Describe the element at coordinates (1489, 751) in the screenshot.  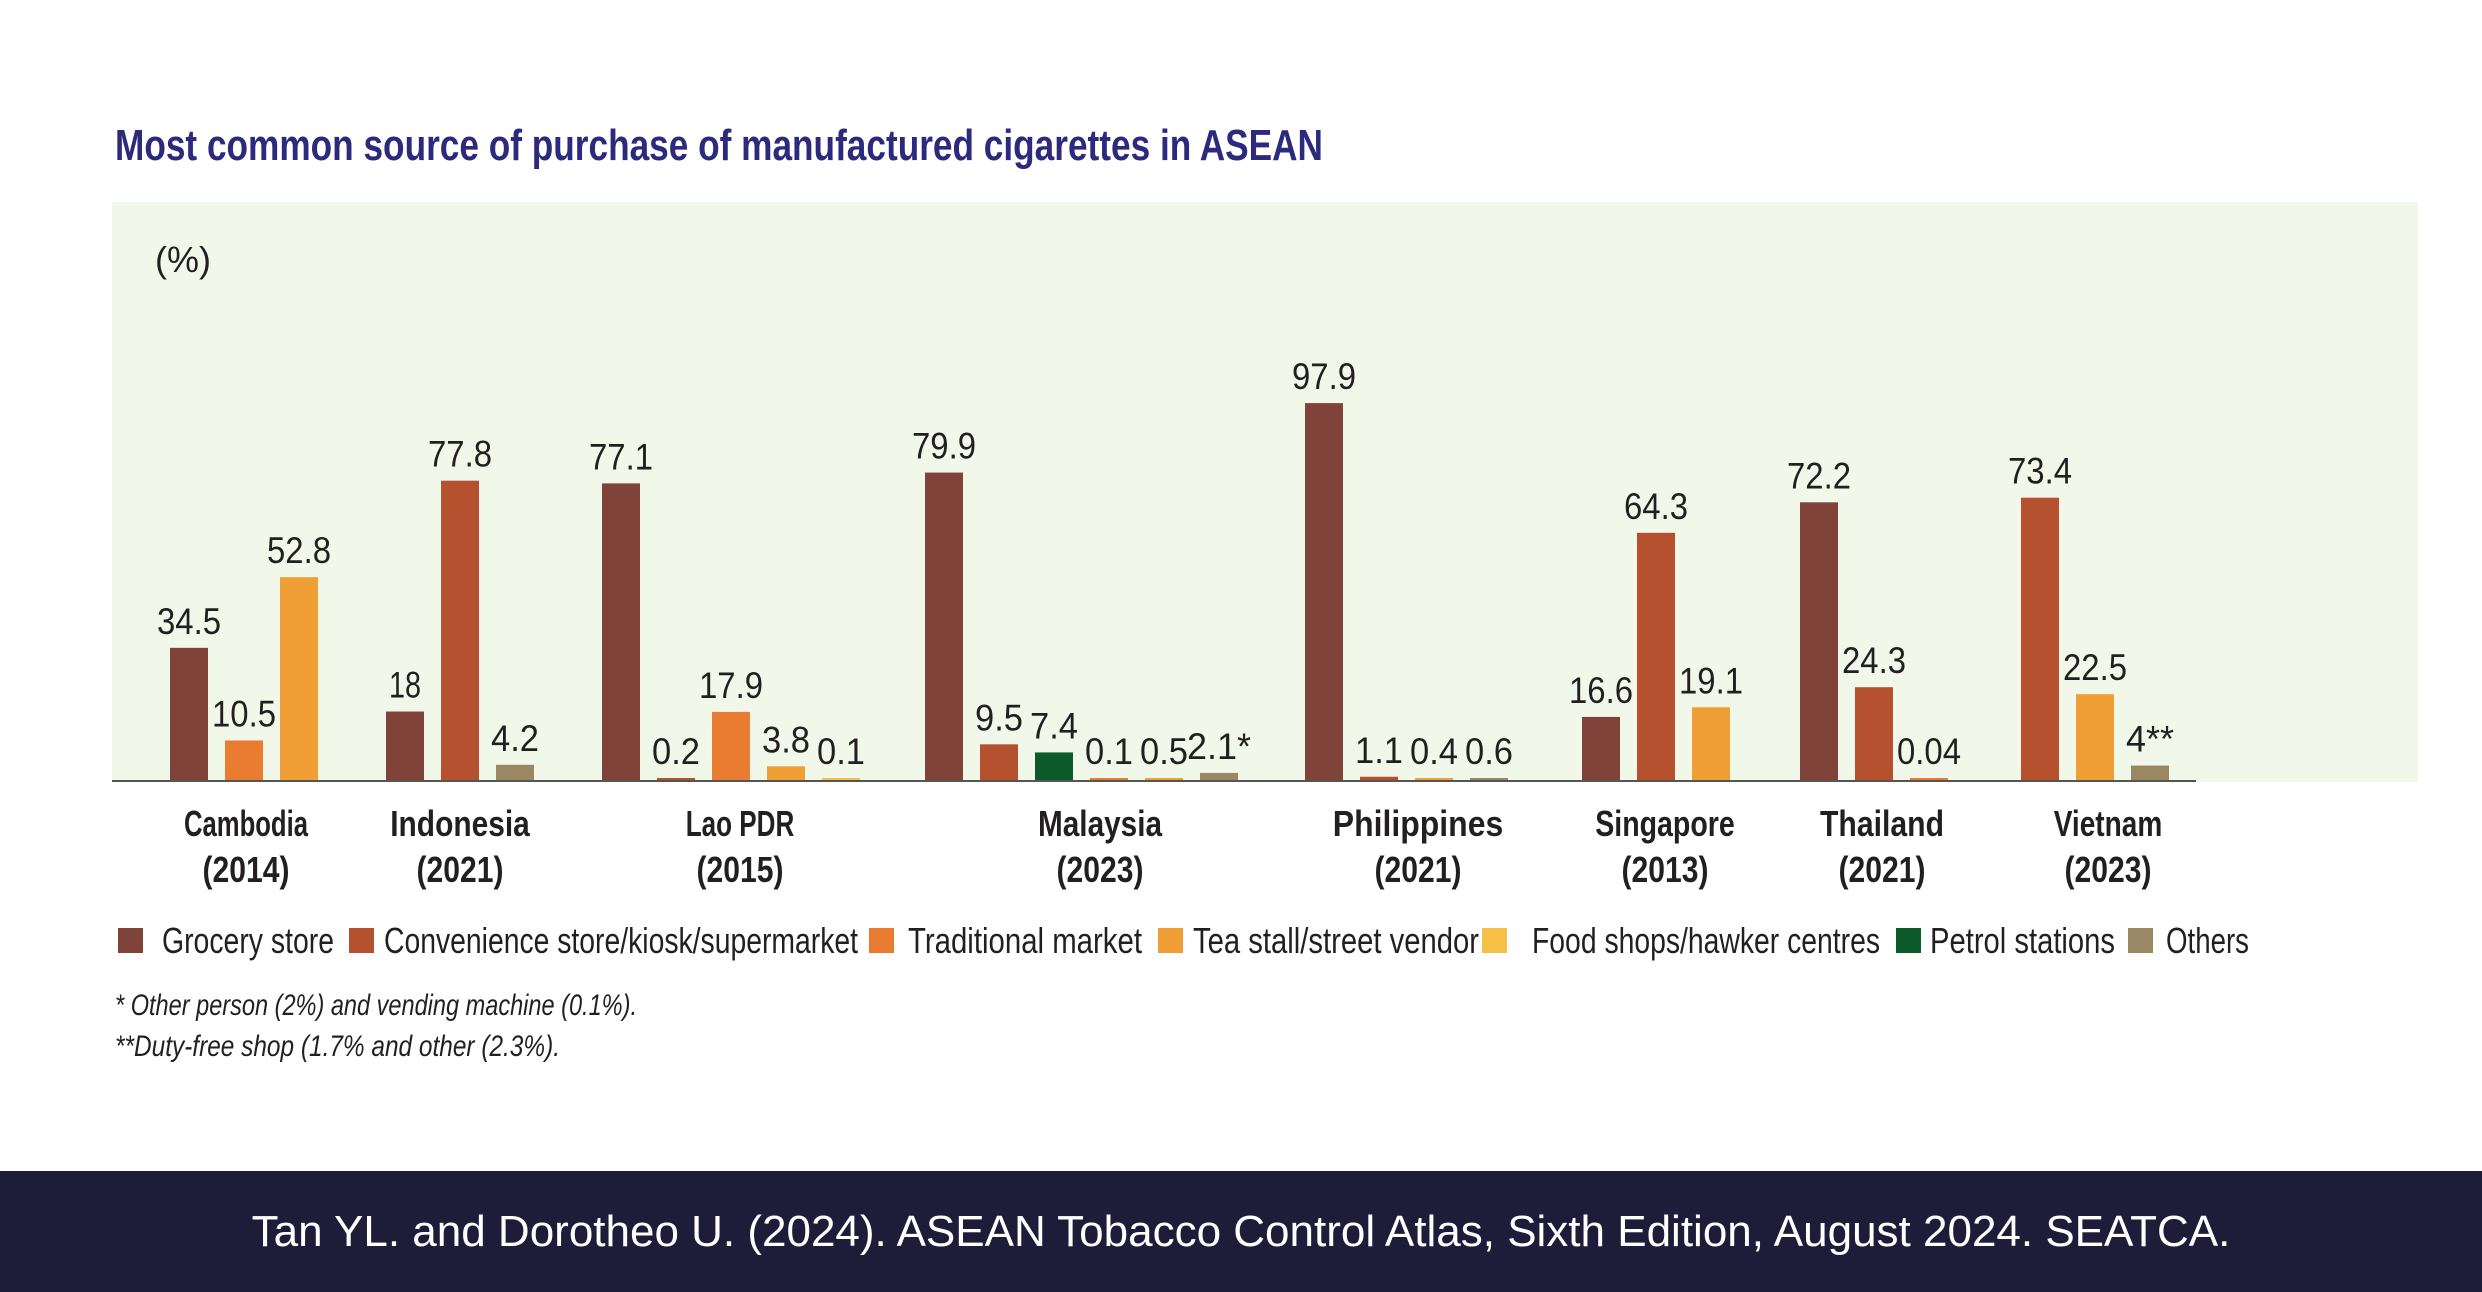
I see `value-label: 0.6` at that location.